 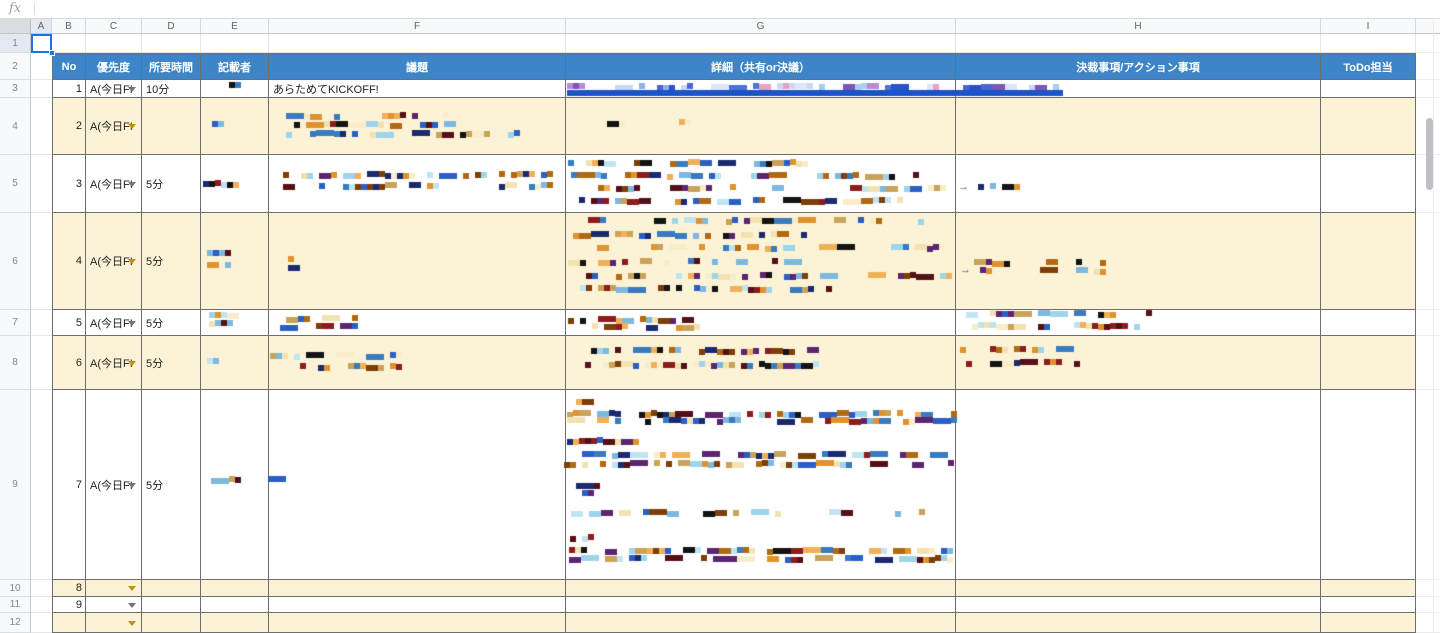 I want to click on cell-E3, so click(x=235, y=89).